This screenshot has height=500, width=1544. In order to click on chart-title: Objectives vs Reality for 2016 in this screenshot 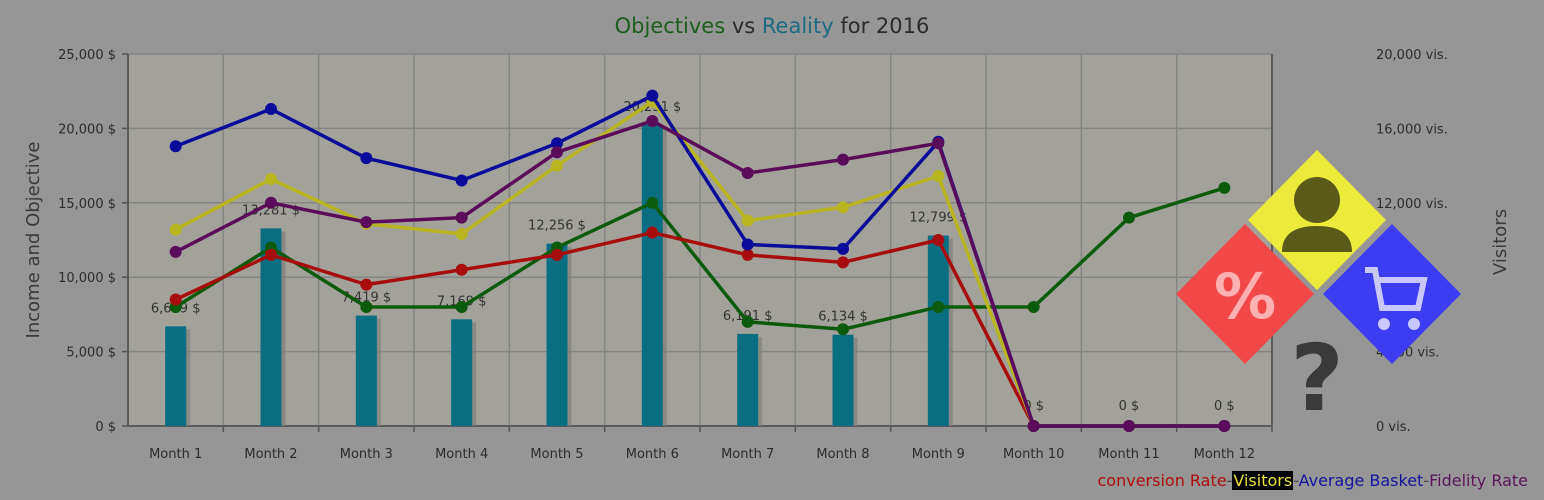, I will do `click(772, 26)`.